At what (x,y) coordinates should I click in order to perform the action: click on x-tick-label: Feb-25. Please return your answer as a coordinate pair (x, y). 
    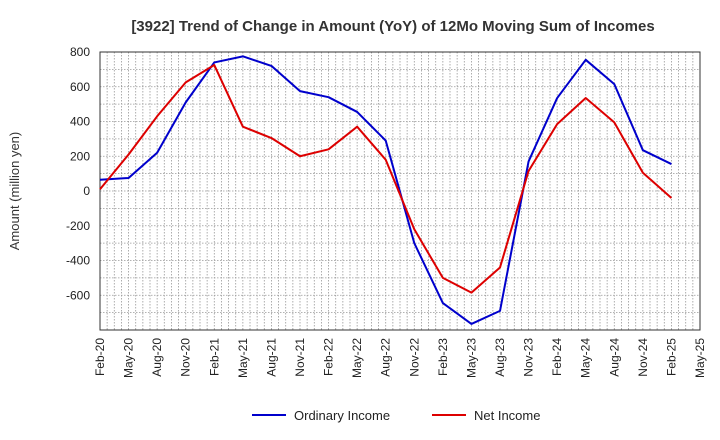
    Looking at the image, I should click on (671, 357).